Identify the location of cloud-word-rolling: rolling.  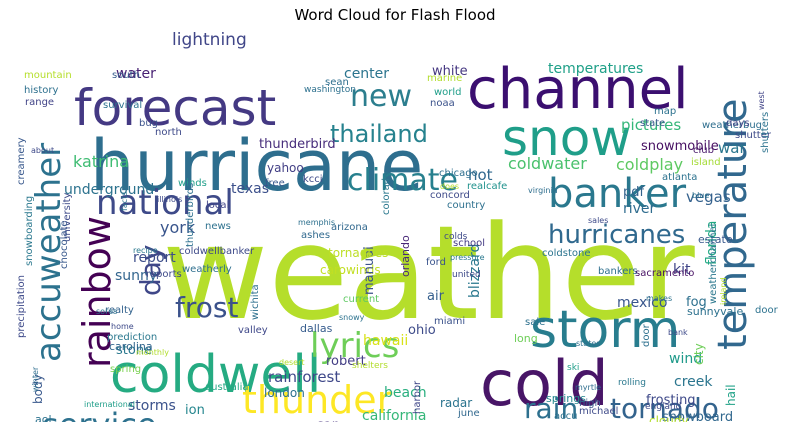
(632, 383).